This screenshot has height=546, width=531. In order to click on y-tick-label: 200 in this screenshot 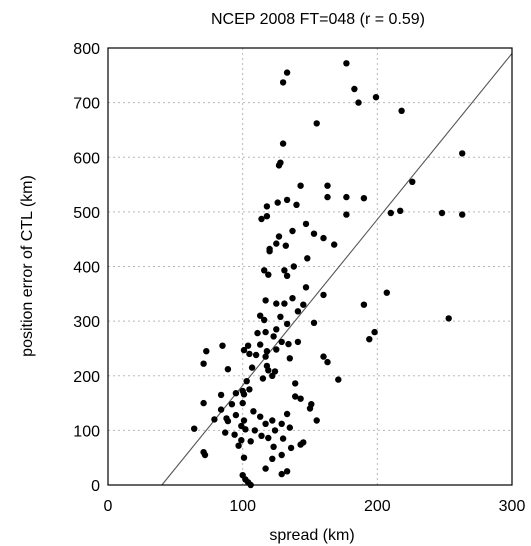, I will do `click(86, 377)`.